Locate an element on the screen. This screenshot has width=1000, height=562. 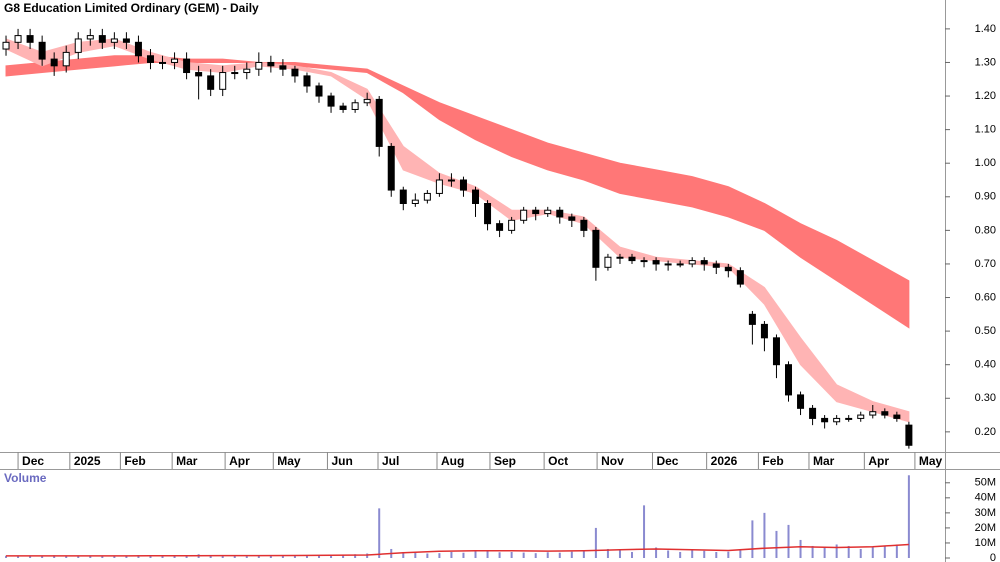
y-tick-label: 1.20 is located at coordinates (985, 96).